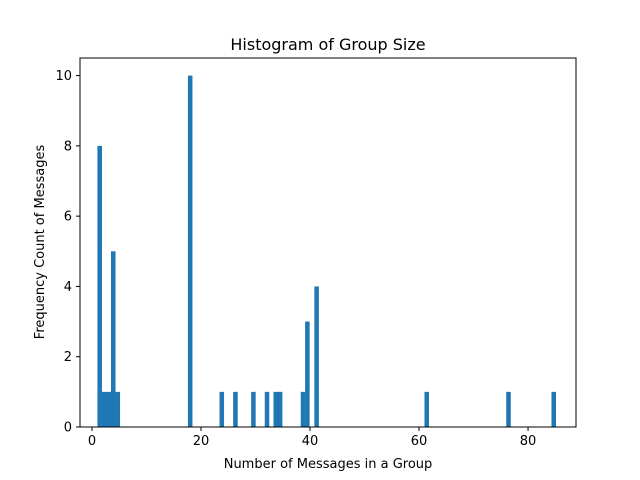 This screenshot has width=640, height=480. Describe the element at coordinates (63, 76) in the screenshot. I see `y-tick-label: 10` at that location.